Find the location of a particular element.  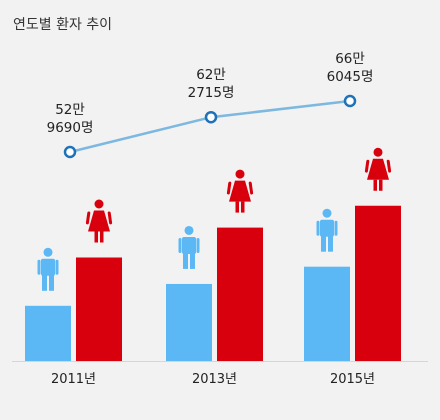

x-tick-label-2011: 2011년 is located at coordinates (73, 379).